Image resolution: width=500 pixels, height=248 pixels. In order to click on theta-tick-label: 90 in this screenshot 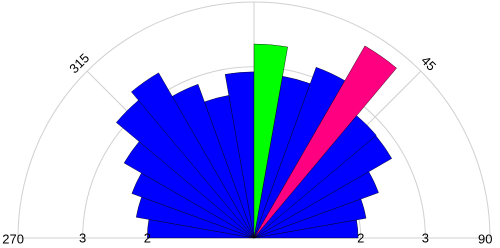, I will do `click(485, 238)`.